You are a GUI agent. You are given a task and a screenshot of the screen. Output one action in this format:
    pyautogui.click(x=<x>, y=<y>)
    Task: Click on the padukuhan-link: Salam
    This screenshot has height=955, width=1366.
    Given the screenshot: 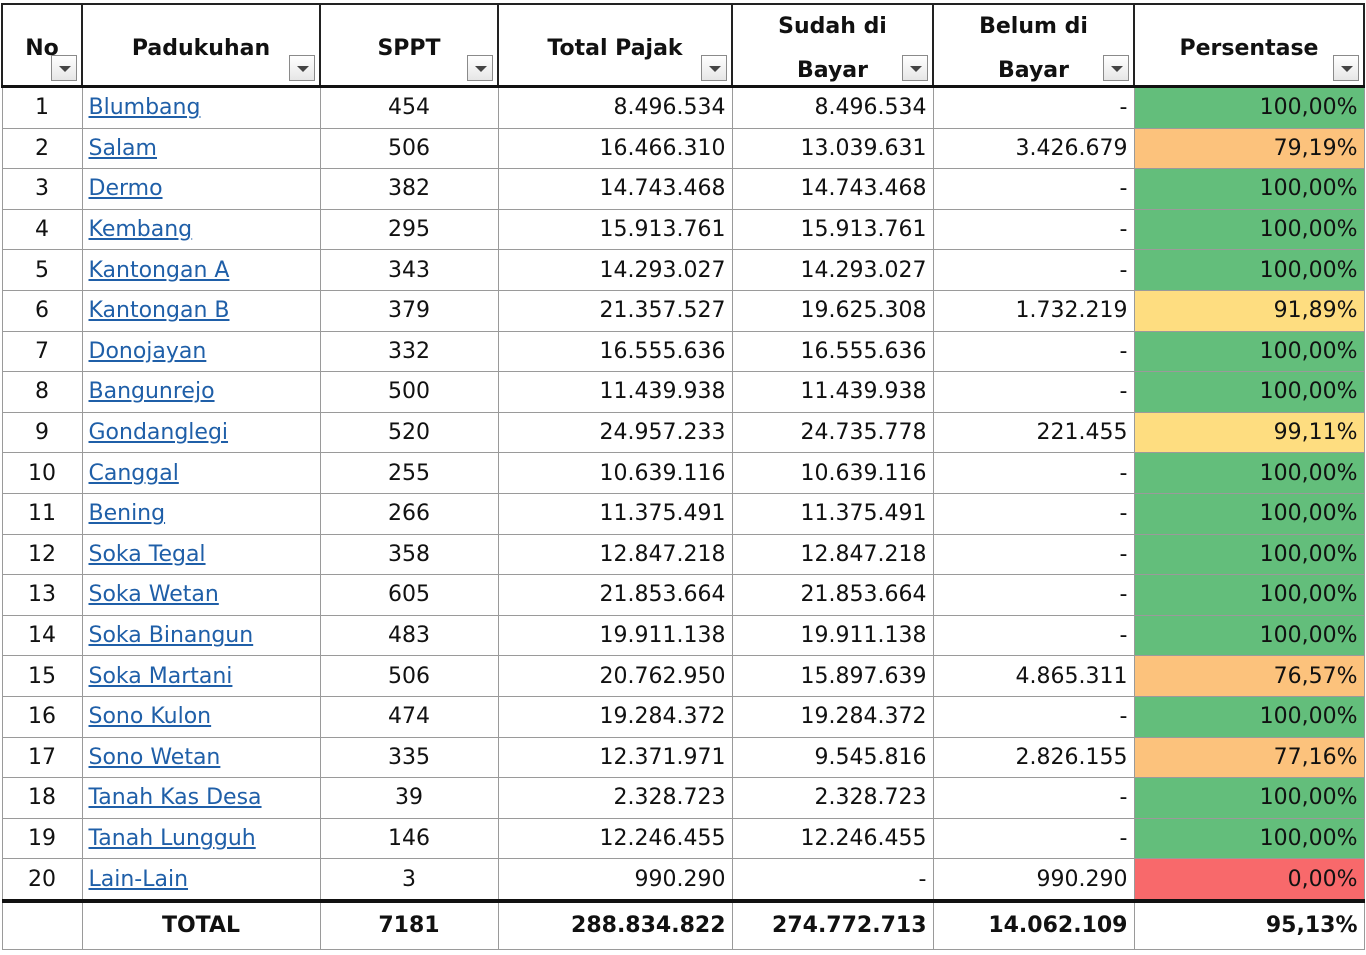 What is the action you would take?
    pyautogui.click(x=122, y=148)
    